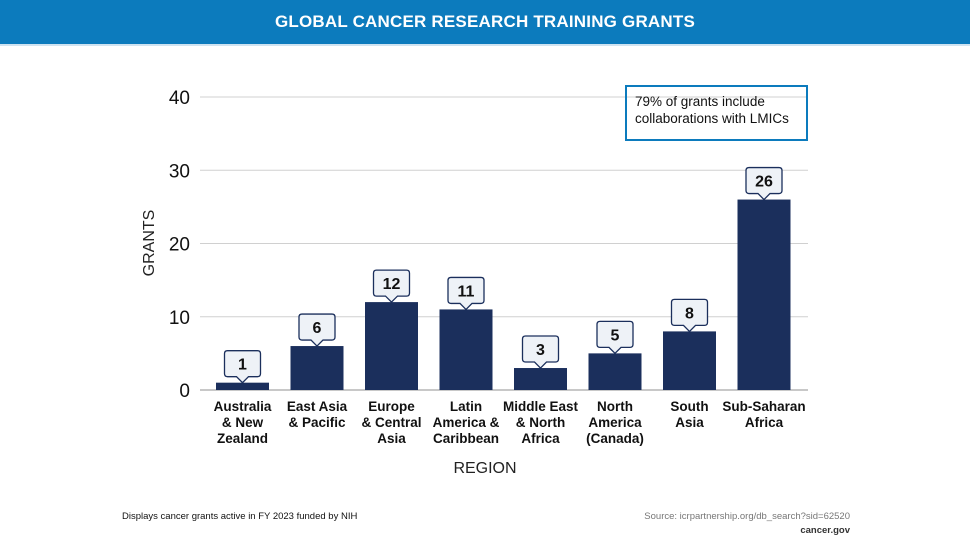 This screenshot has width=970, height=546. Describe the element at coordinates (242, 438) in the screenshot. I see `x-tick-label: Zealand` at that location.